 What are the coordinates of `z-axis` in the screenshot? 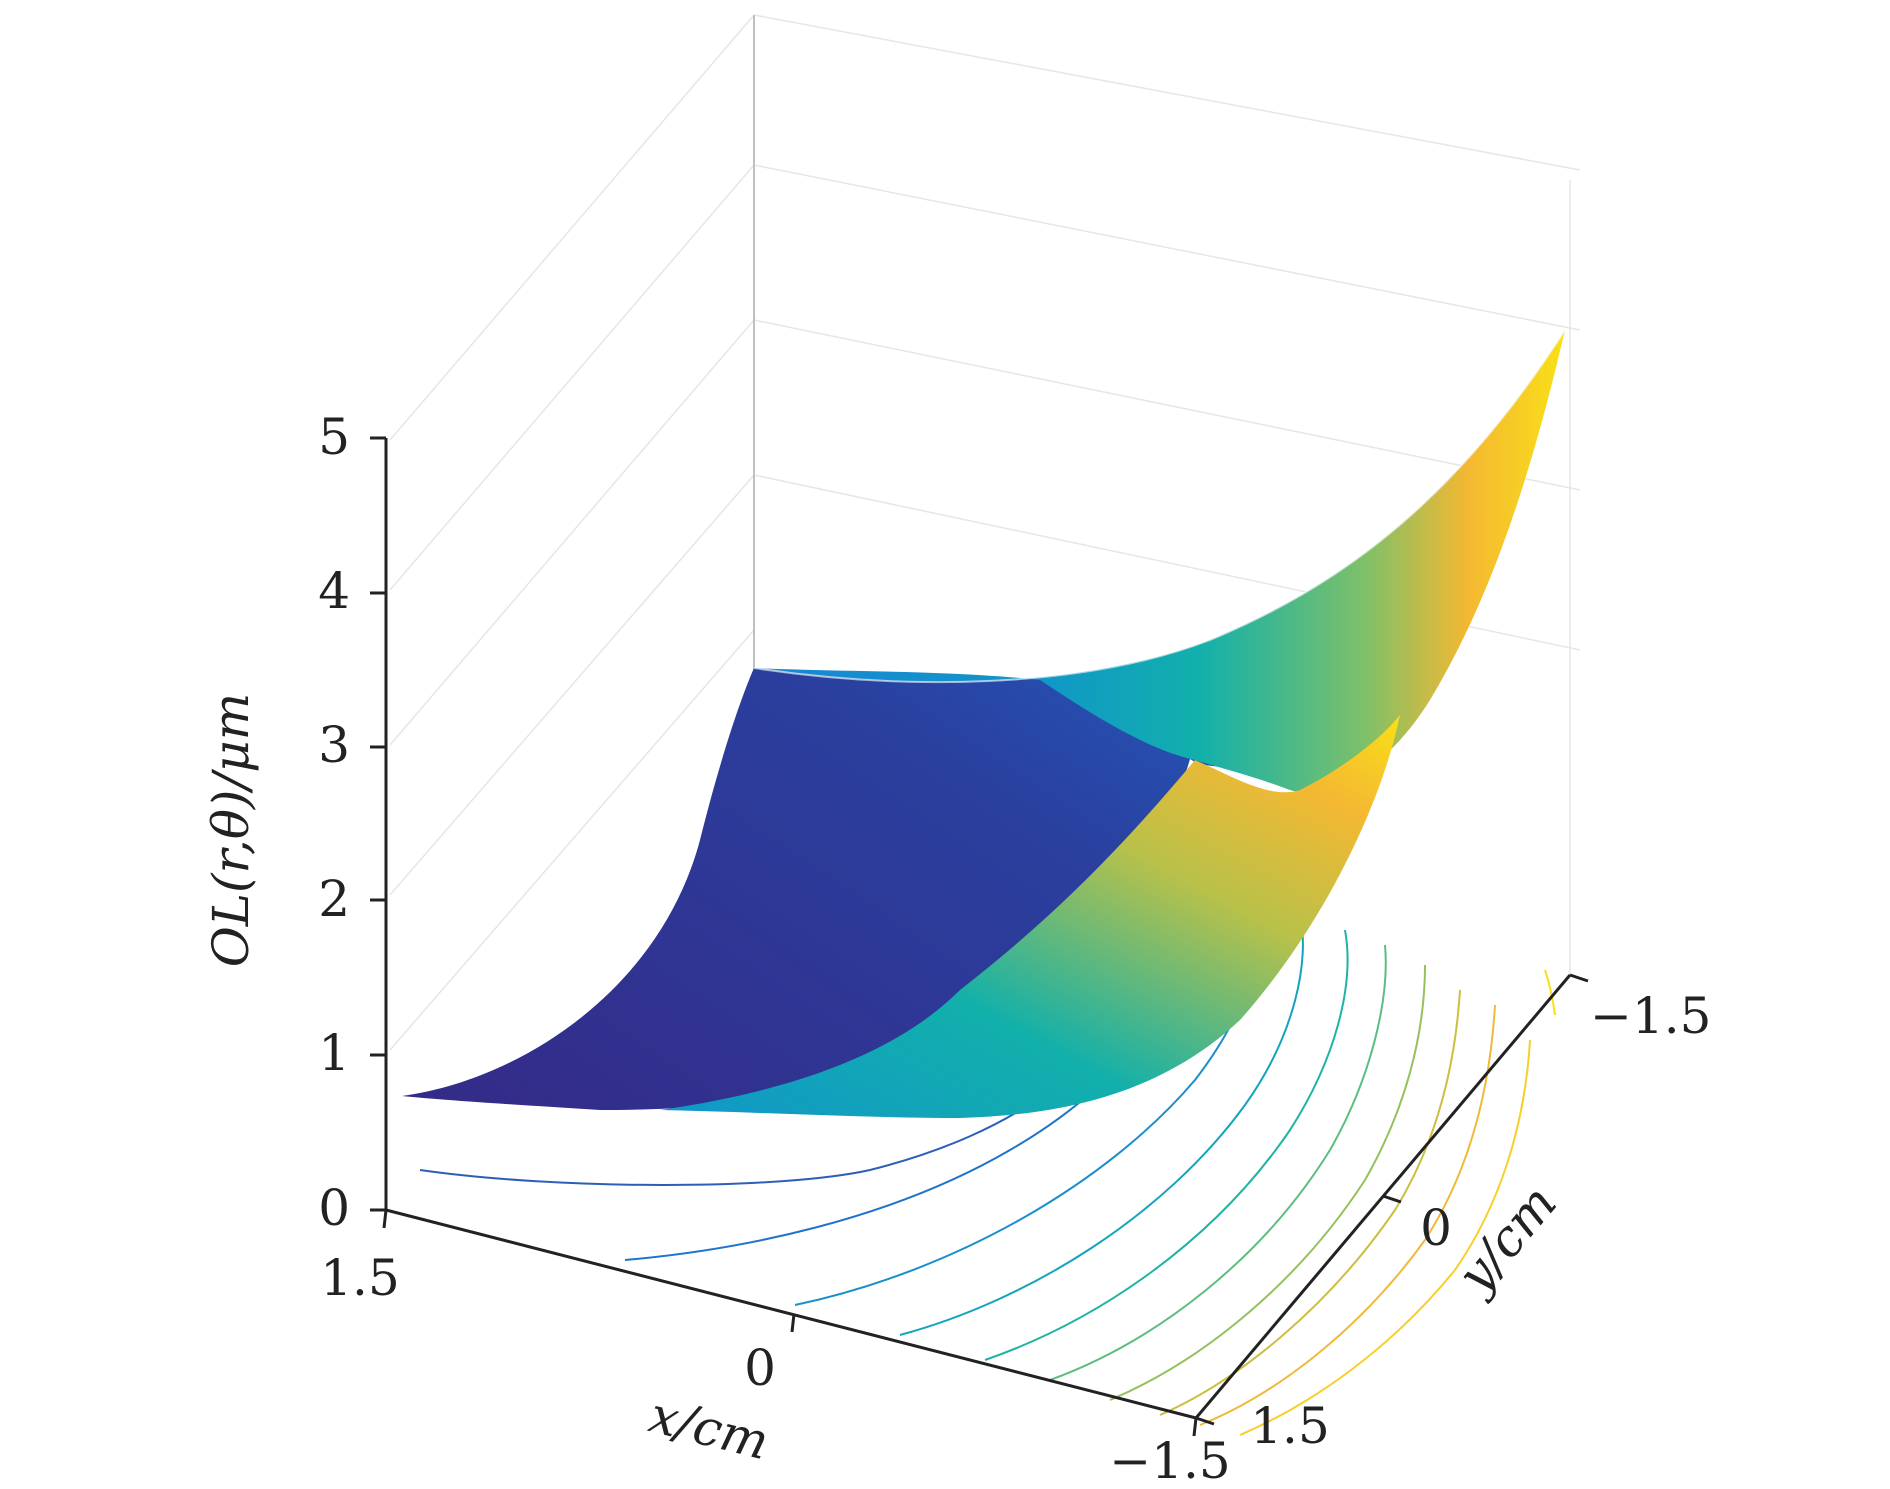 It's located at (379, 824).